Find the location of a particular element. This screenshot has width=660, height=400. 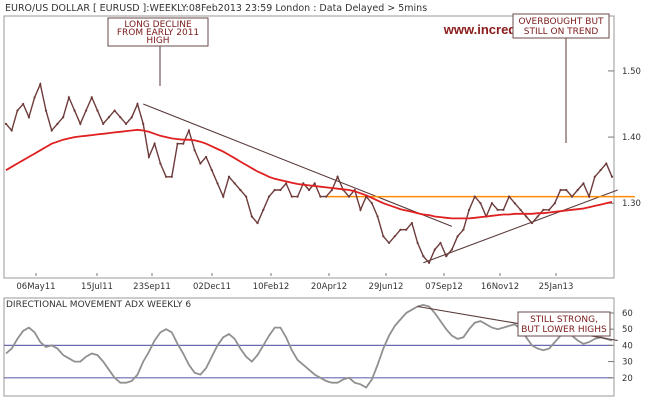

annotation-overbought-line-2: STILL ON TREND is located at coordinates (561, 32).